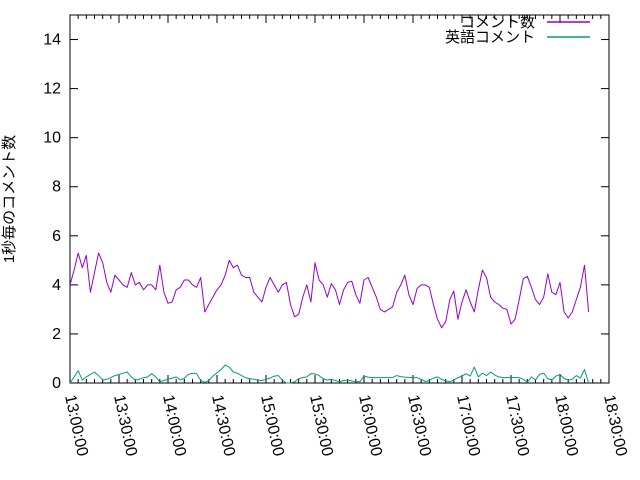 Image resolution: width=640 pixels, height=480 pixels. I want to click on x-tick-label: 15:30:00, so click(321, 425).